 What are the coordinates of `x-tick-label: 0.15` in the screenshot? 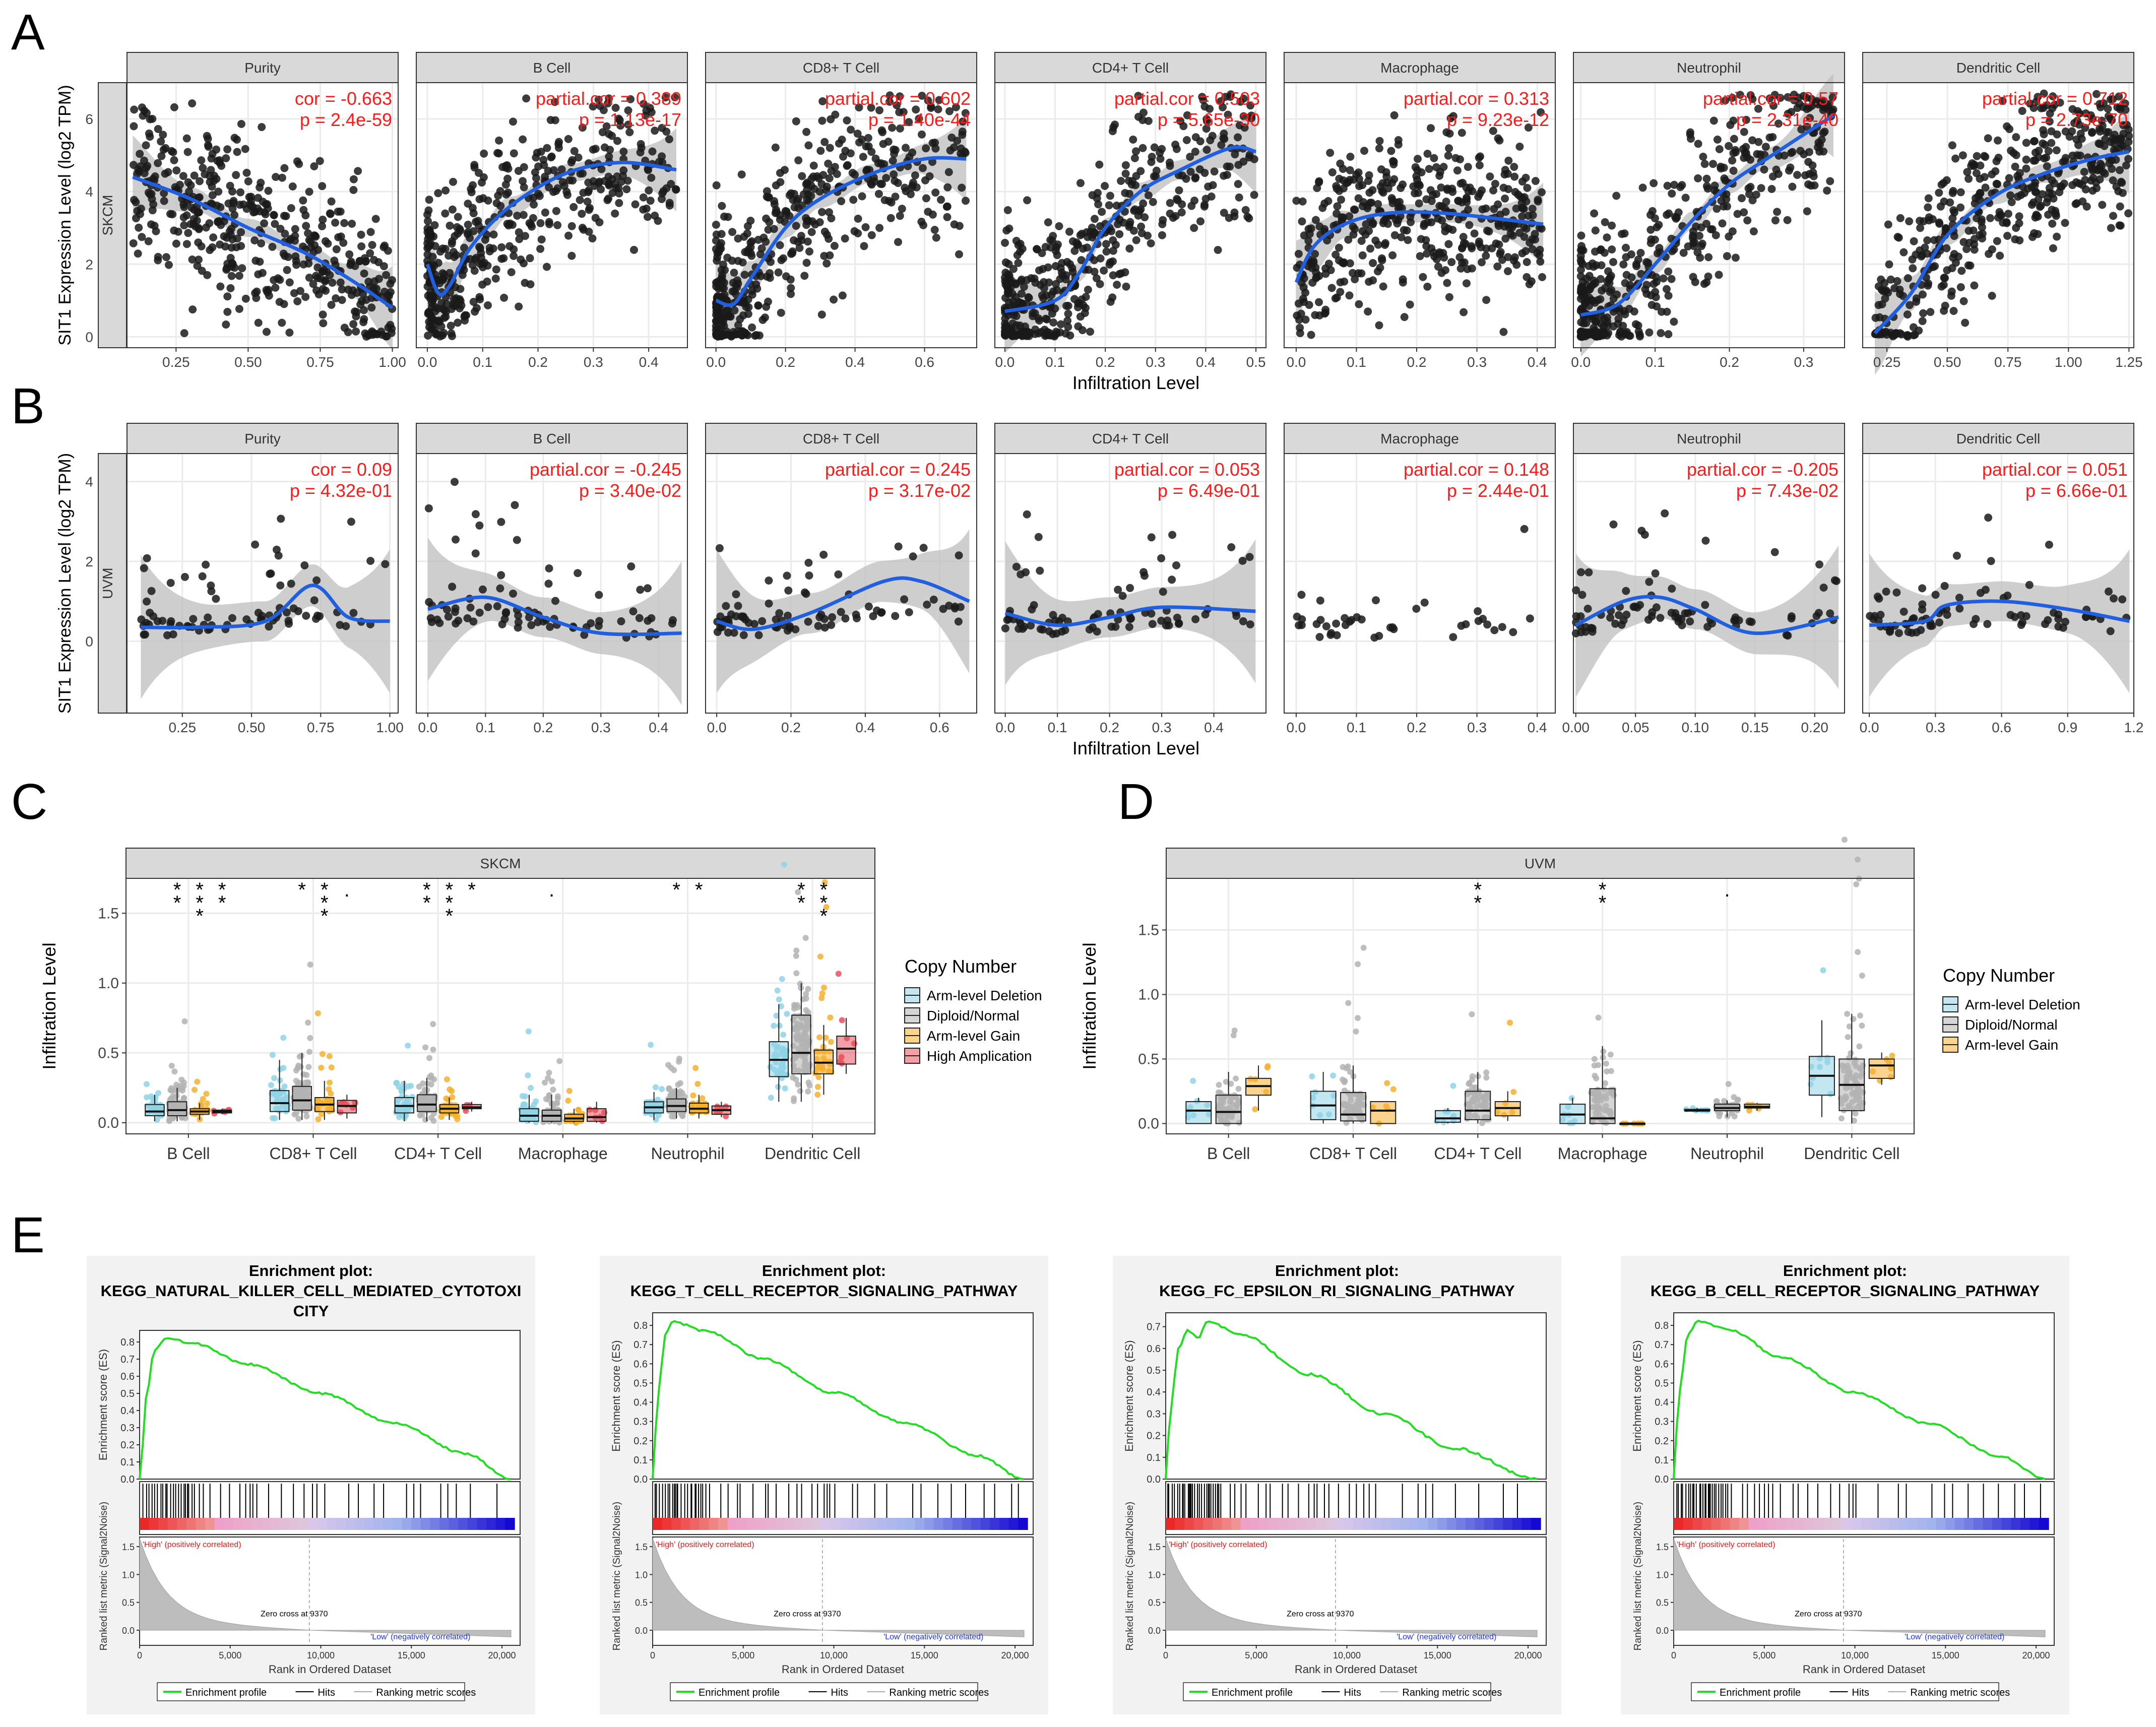 It's located at (1755, 727).